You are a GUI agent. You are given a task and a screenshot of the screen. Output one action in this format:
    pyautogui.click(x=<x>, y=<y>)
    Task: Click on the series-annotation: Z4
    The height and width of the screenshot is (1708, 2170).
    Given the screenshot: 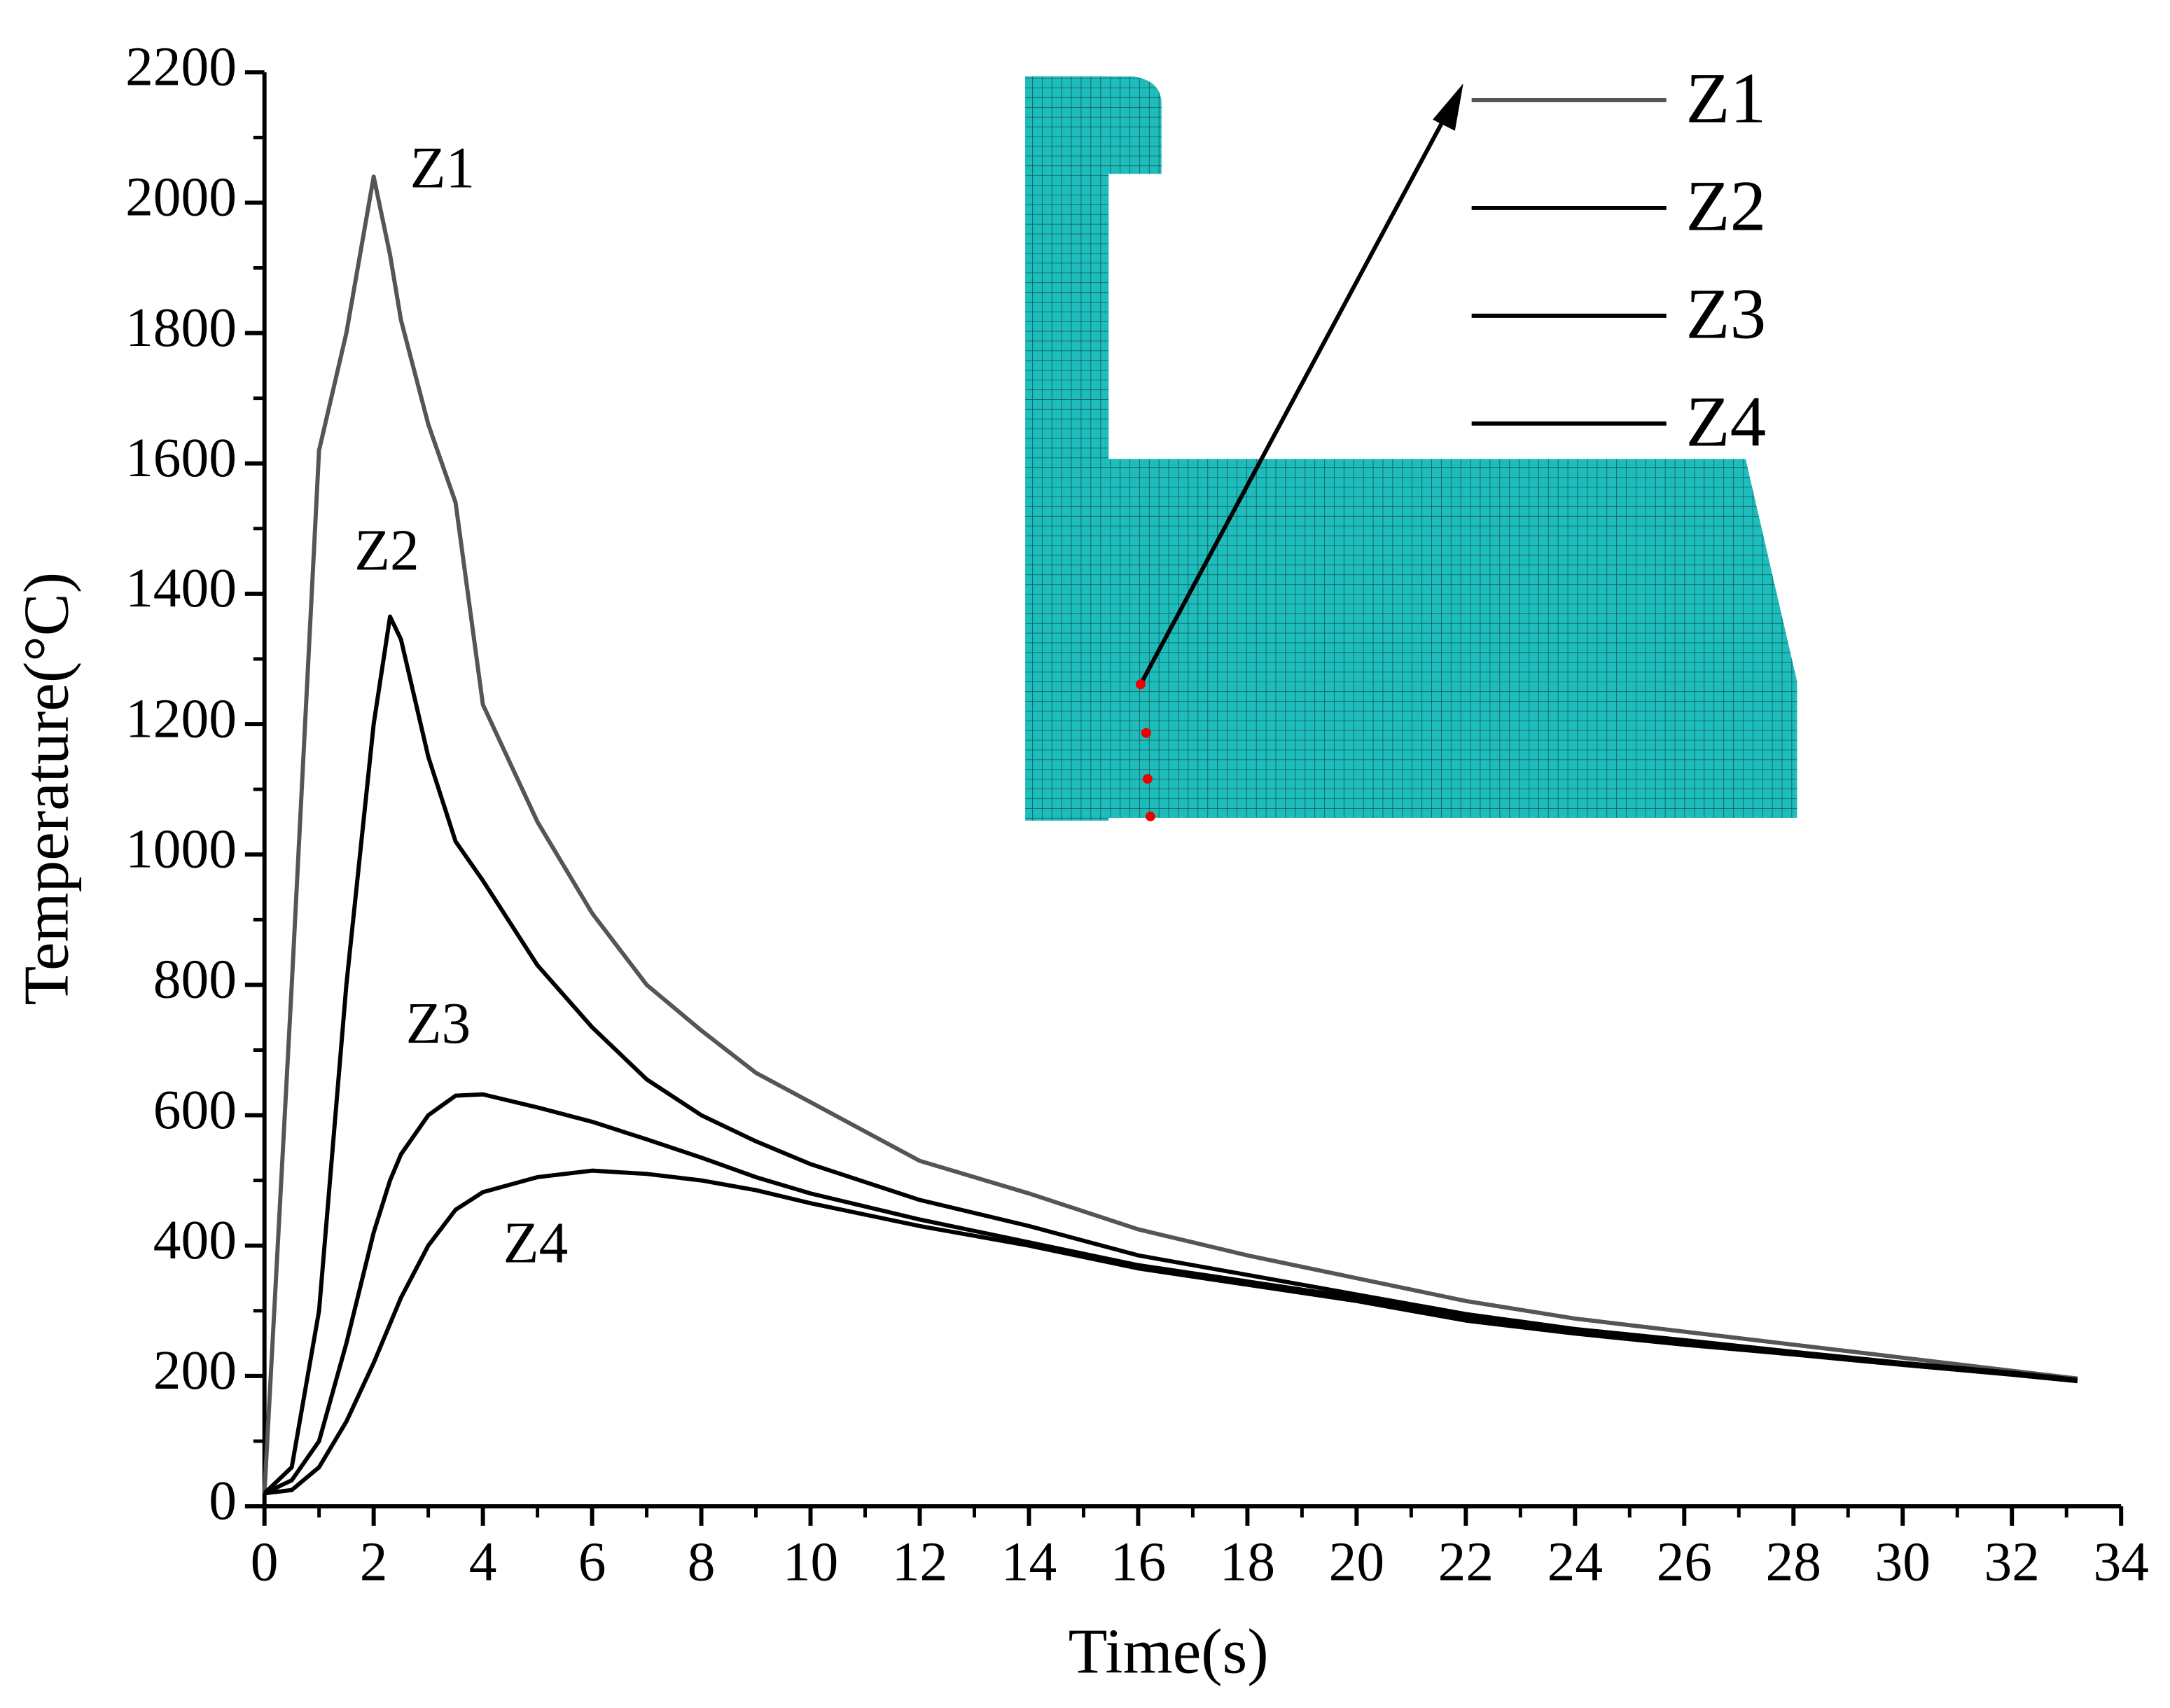 What is the action you would take?
    pyautogui.click(x=536, y=1243)
    